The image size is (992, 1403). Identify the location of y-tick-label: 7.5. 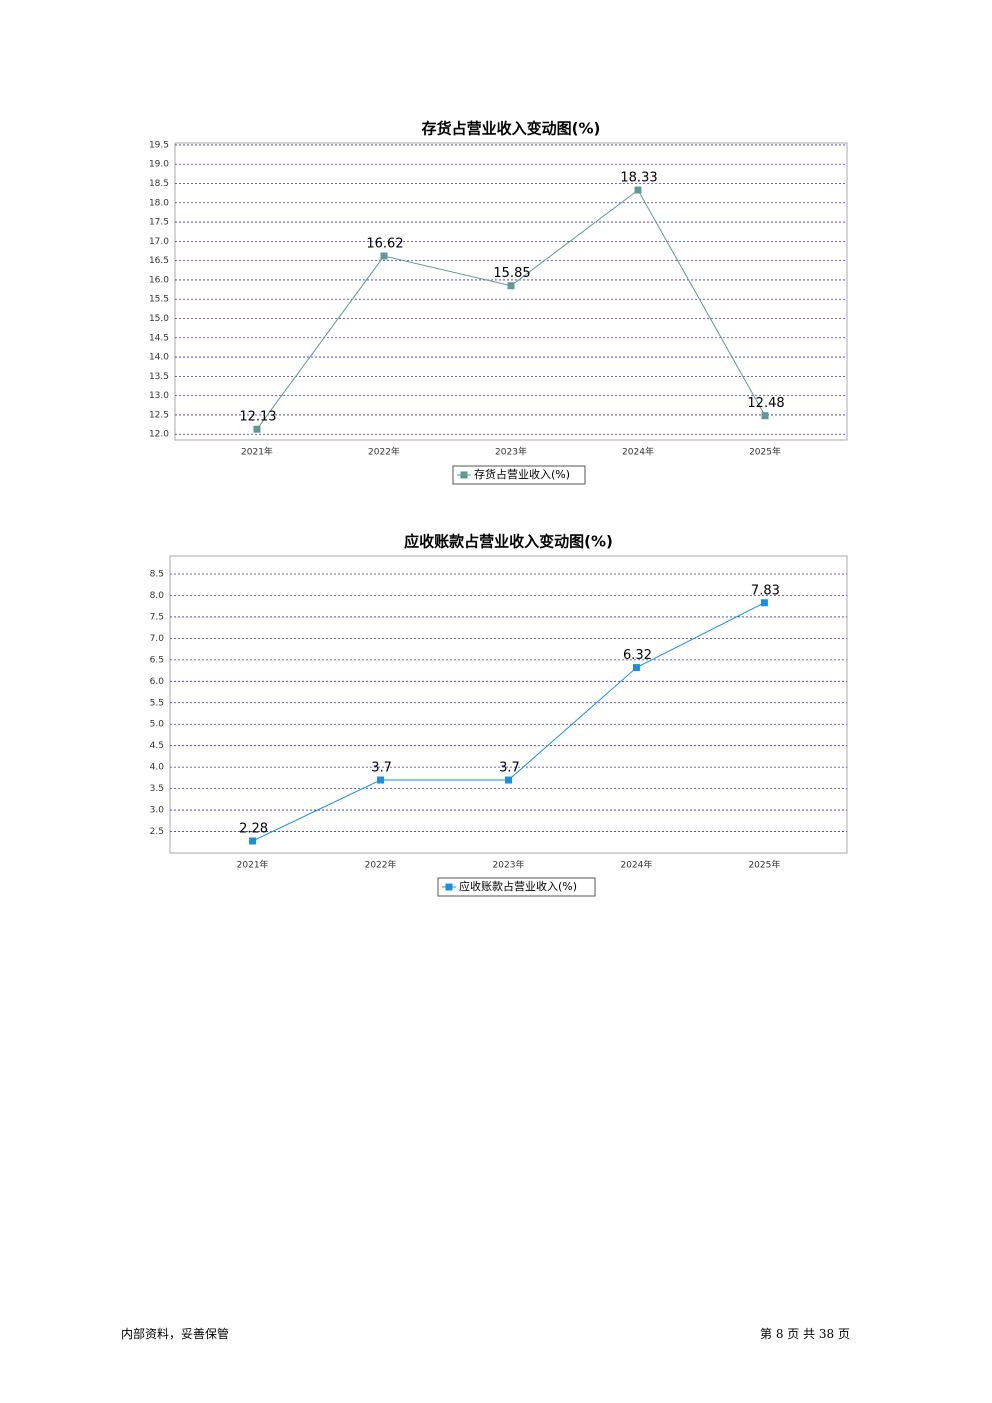
(157, 617).